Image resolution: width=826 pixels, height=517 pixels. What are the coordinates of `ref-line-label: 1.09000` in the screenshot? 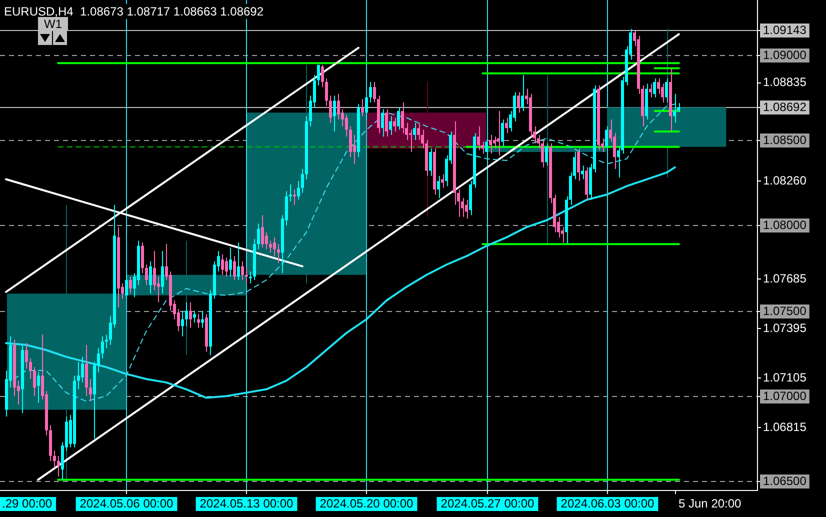 It's located at (785, 55).